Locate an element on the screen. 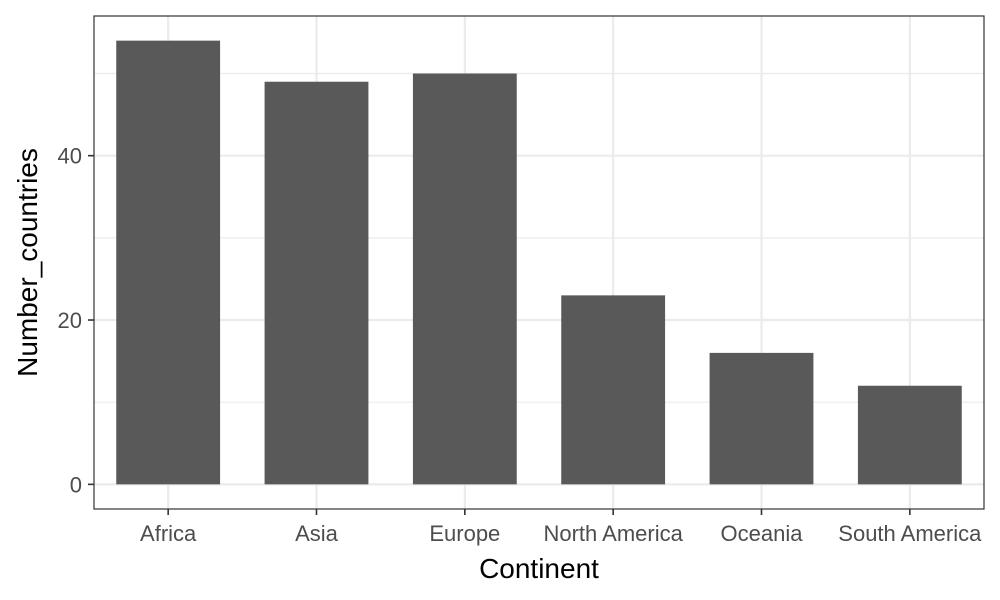  x-tick-label: Africa is located at coordinates (168, 533).